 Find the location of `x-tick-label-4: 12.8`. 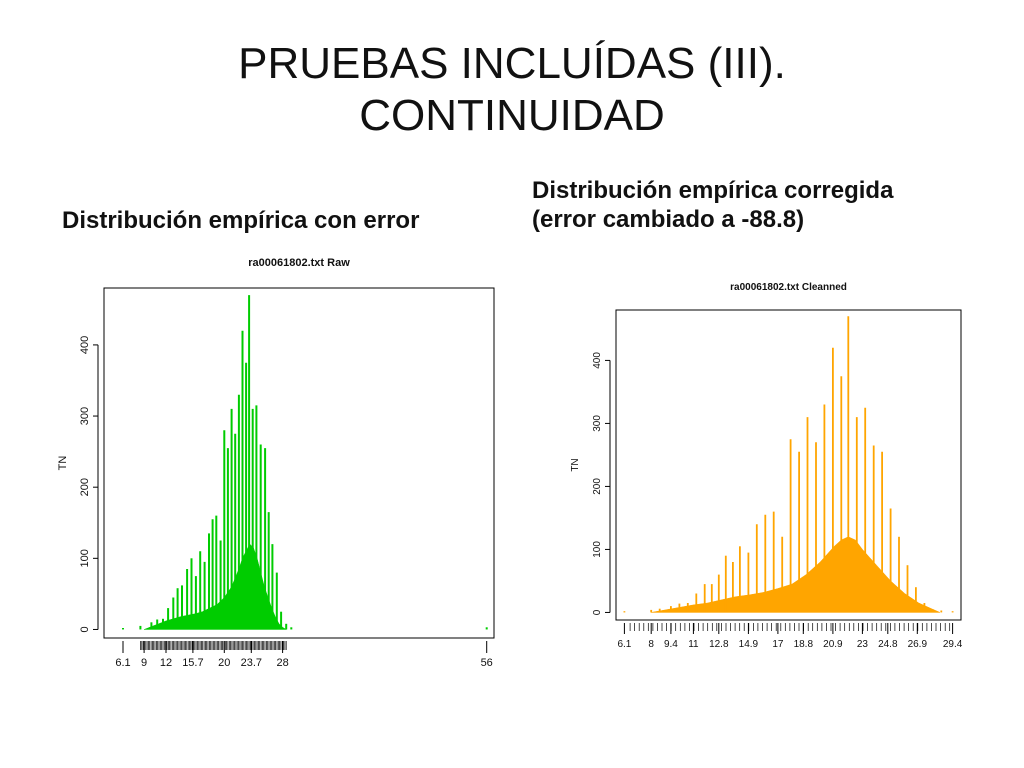

x-tick-label-4: 12.8 is located at coordinates (719, 644).